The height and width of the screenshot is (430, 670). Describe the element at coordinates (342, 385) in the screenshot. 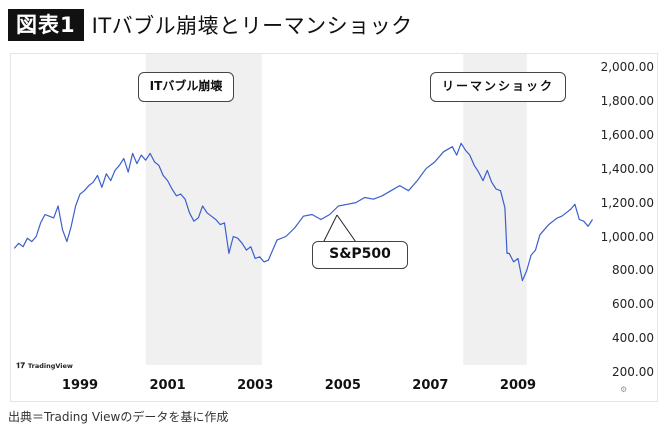

I see `x-tick-label: 2005` at that location.